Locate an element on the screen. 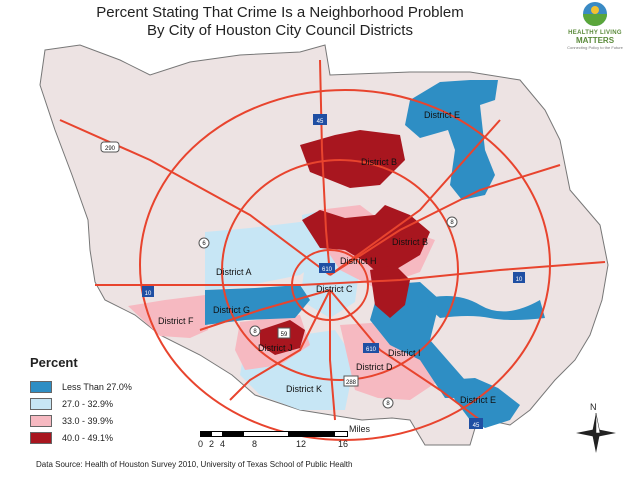  district-b-north-region is located at coordinates (352, 159).